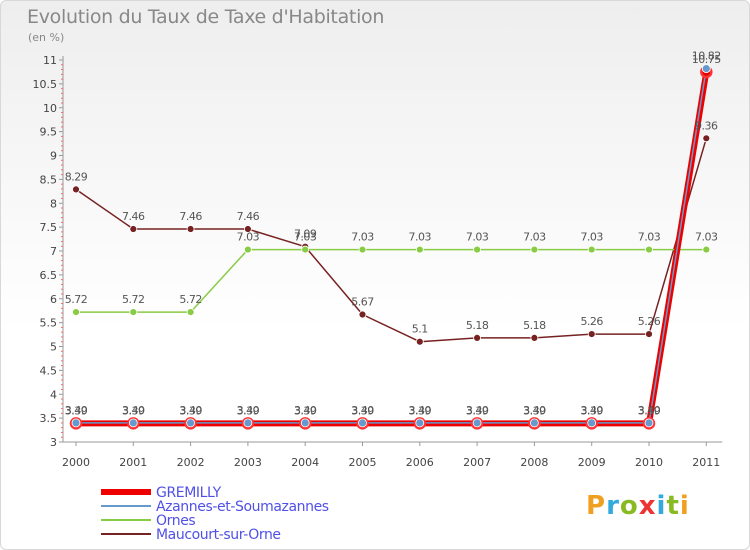  Describe the element at coordinates (420, 462) in the screenshot. I see `x-tick-label: 2006` at that location.